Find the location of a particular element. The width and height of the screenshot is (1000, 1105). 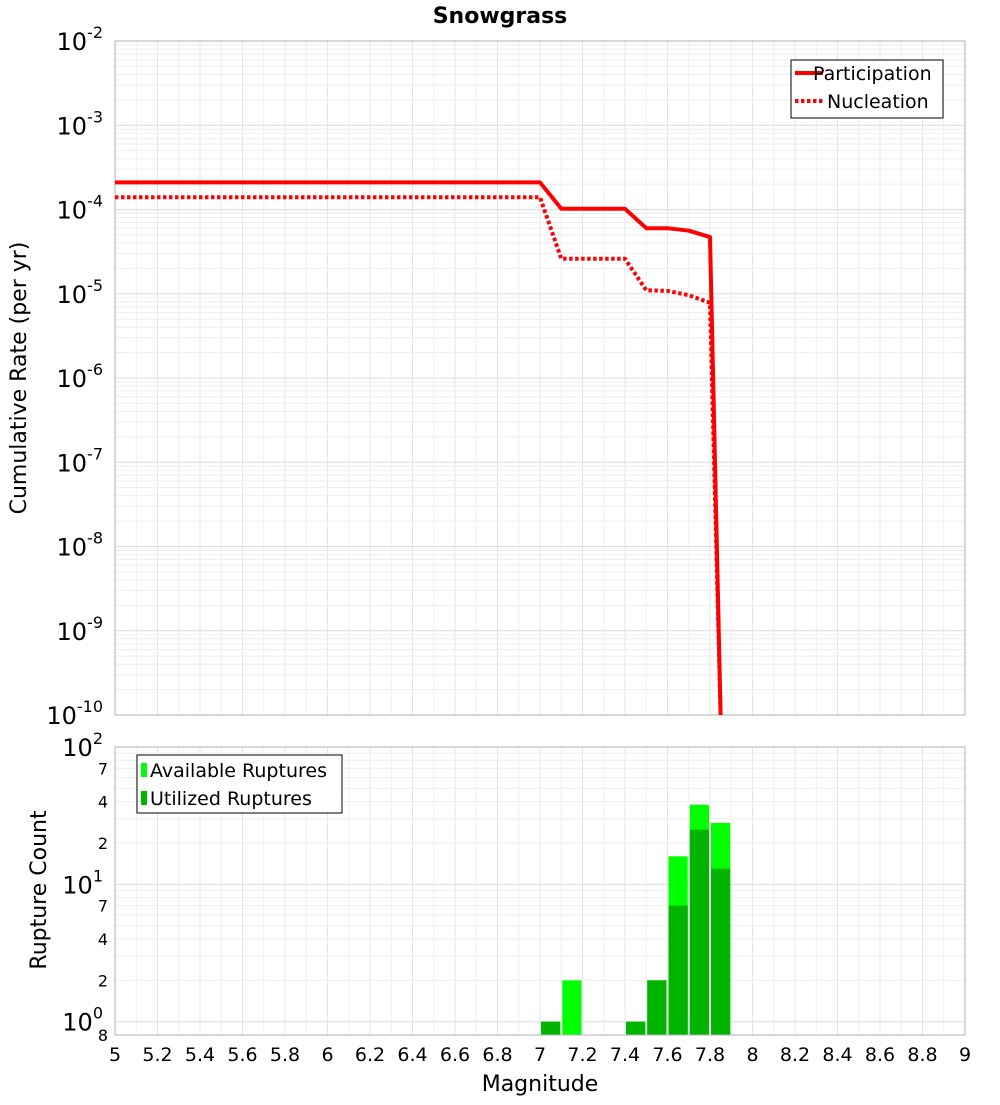

x-tick-label: 8.2 is located at coordinates (795, 1055).